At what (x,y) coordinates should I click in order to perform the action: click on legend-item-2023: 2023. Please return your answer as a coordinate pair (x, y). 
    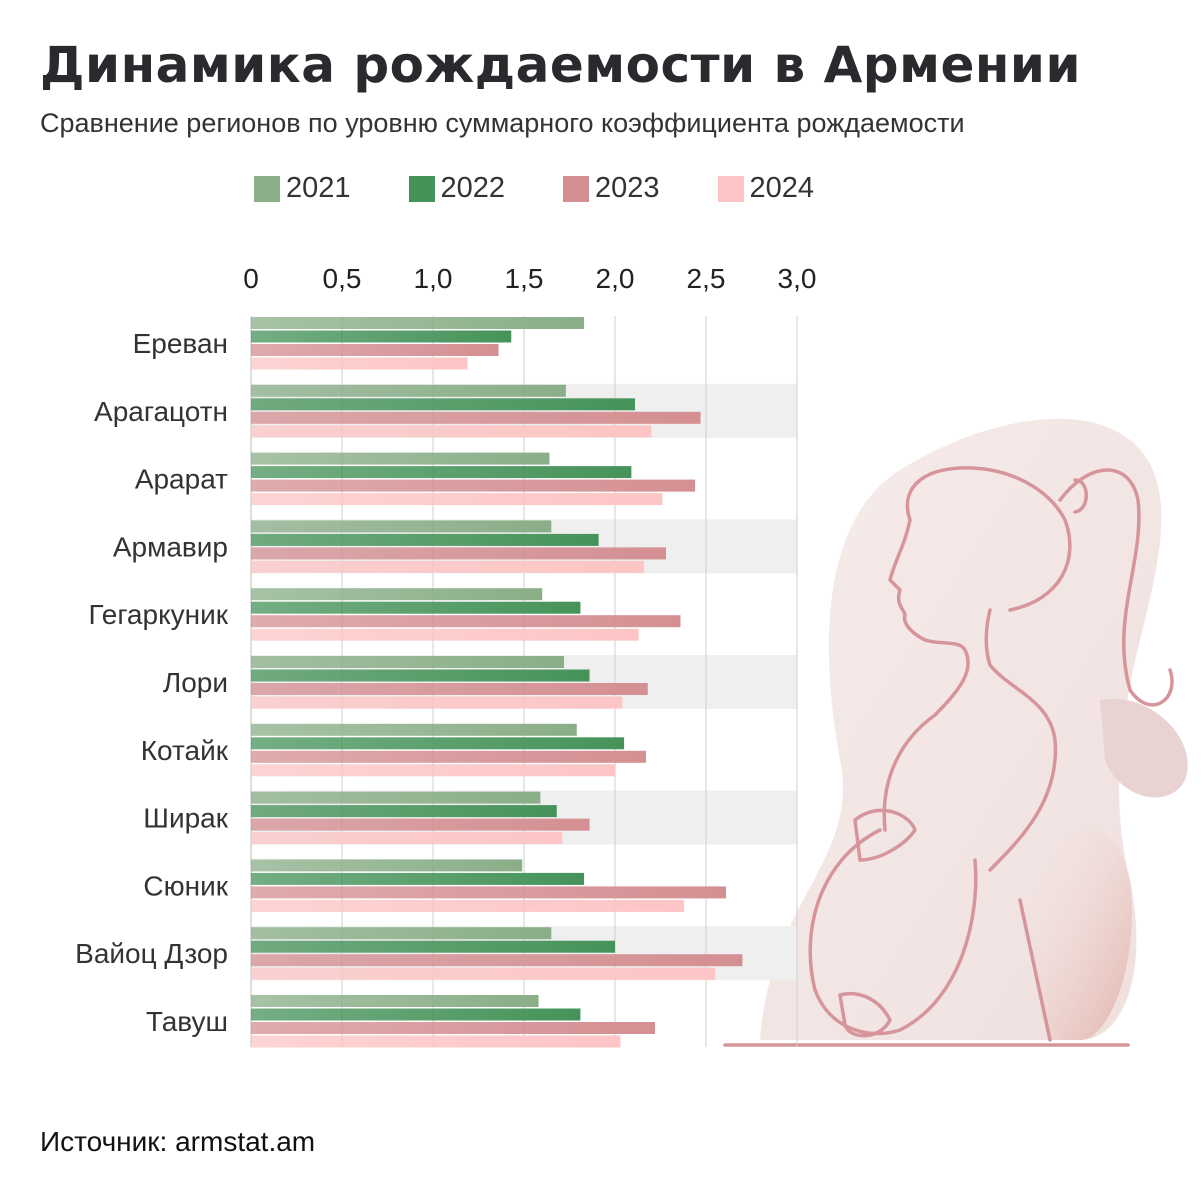
    Looking at the image, I should click on (611, 188).